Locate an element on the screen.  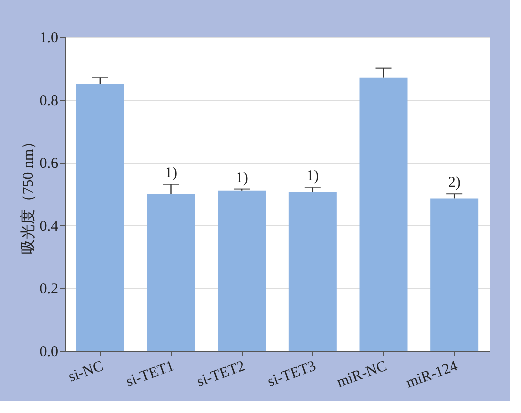
y-tick-label: 0.0 is located at coordinates (49, 352).